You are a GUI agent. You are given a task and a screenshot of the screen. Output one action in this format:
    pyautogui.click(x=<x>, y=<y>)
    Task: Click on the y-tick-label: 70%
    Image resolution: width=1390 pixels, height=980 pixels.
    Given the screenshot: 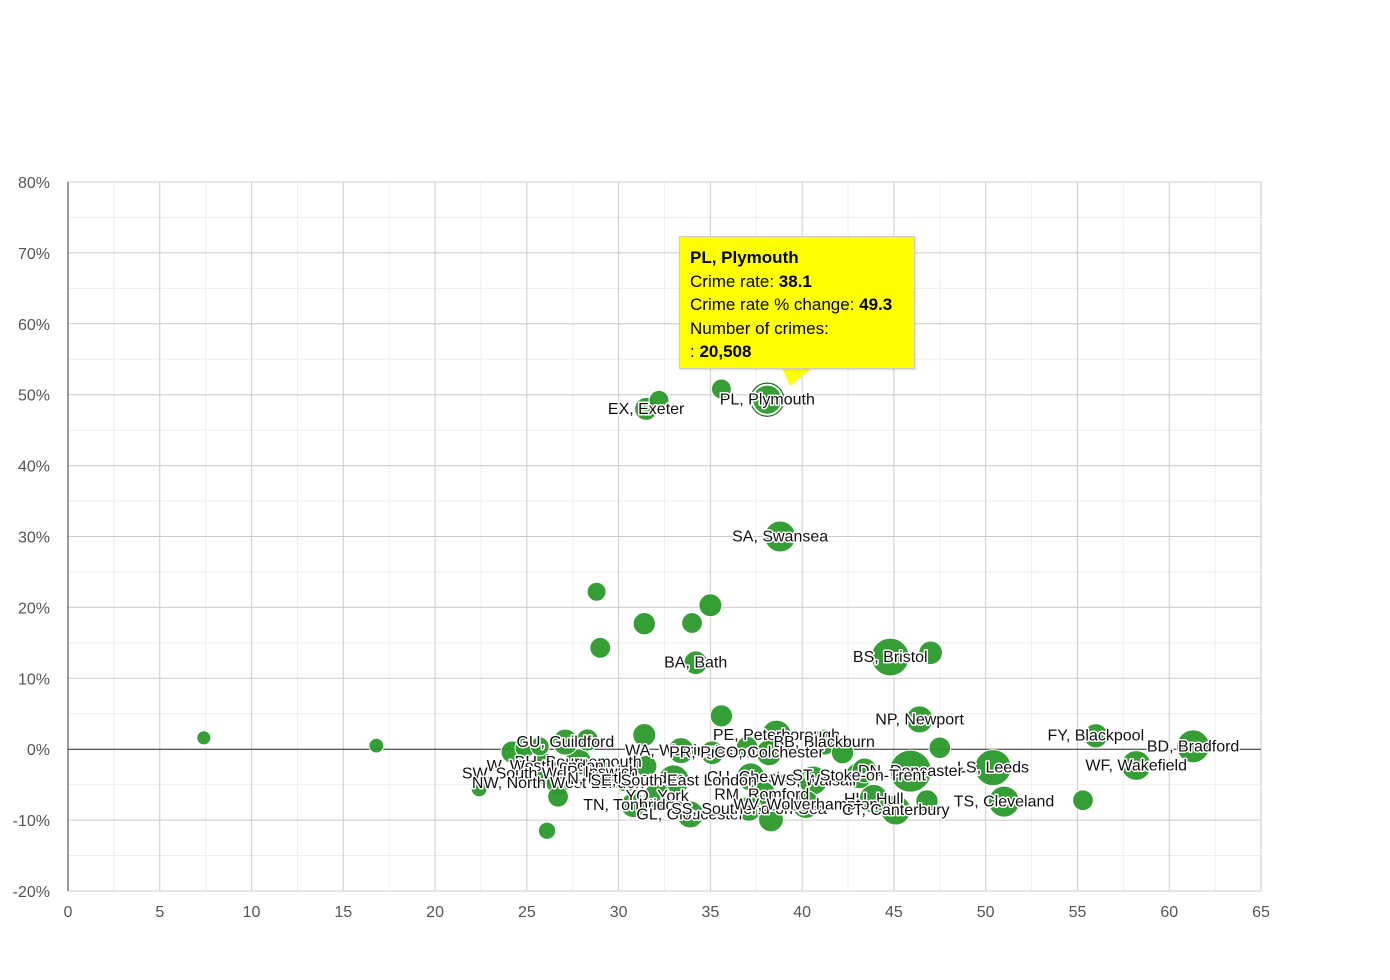 What is the action you would take?
    pyautogui.click(x=34, y=254)
    